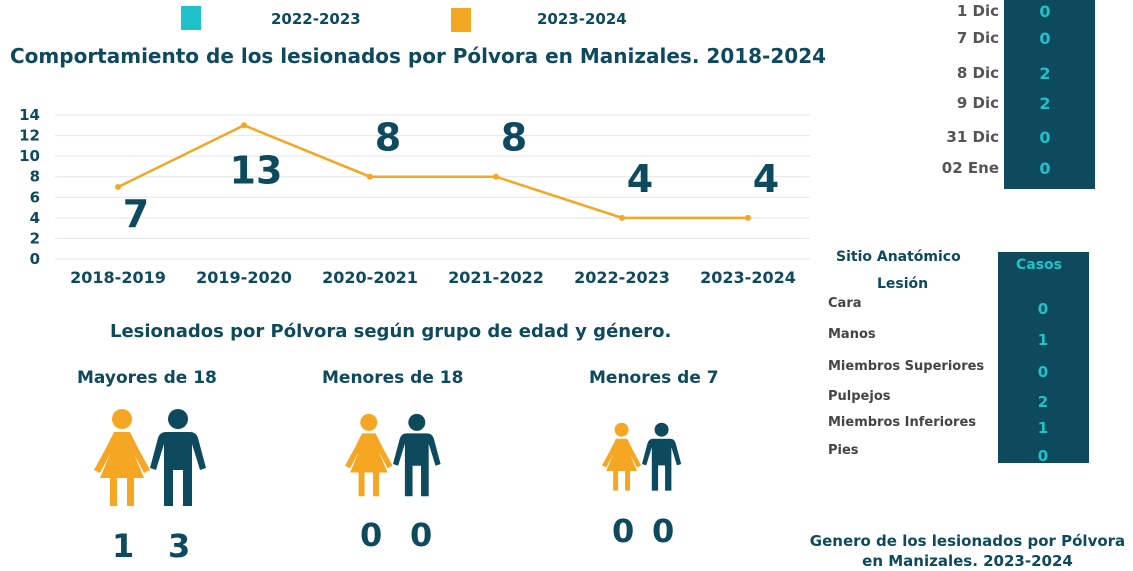 This screenshot has height=571, width=1133. Describe the element at coordinates (977, 103) in the screenshot. I see `date-label: 9 Dic` at that location.